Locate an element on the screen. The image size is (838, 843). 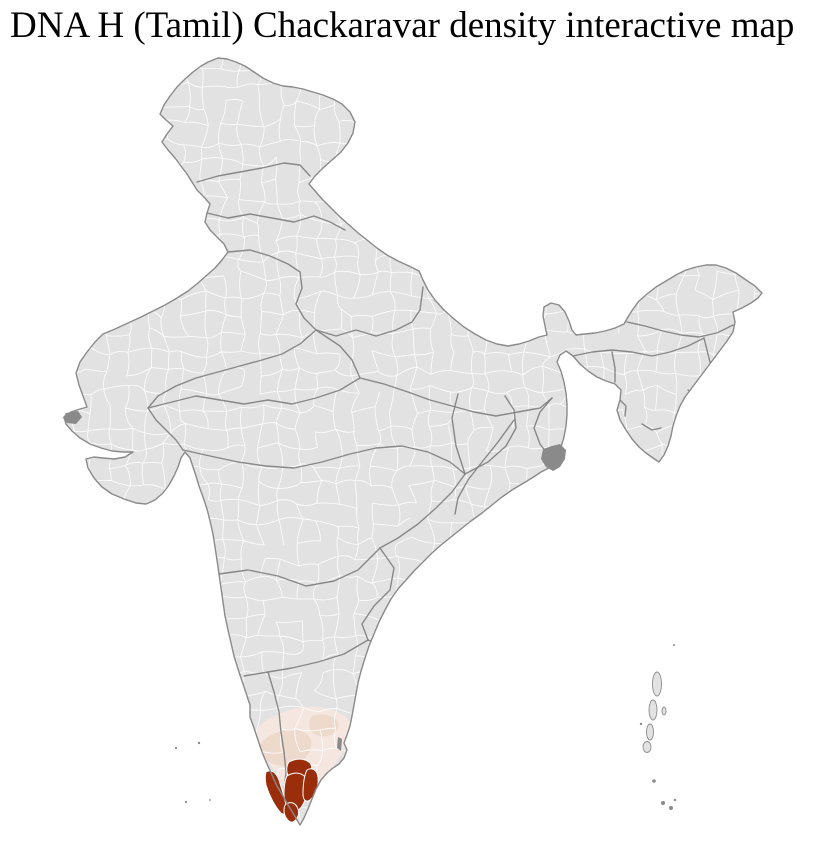
coastal-patch is located at coordinates (339, 744).